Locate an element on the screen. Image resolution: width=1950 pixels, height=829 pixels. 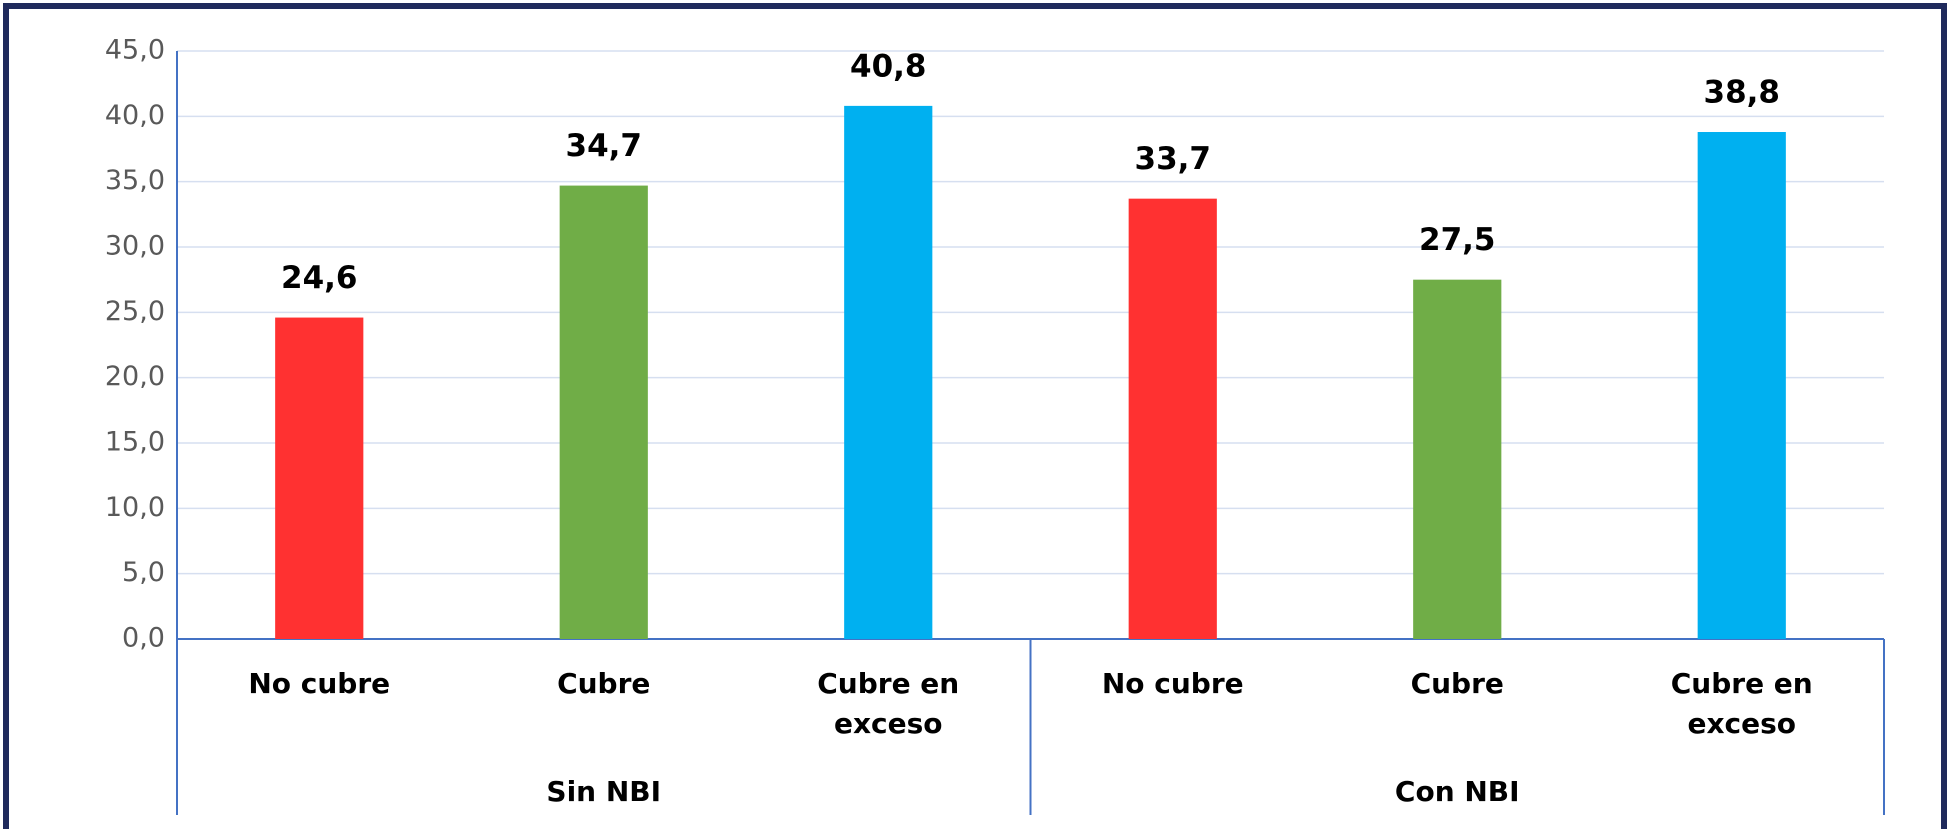
y-tick-label: 40,0 is located at coordinates (135, 115).